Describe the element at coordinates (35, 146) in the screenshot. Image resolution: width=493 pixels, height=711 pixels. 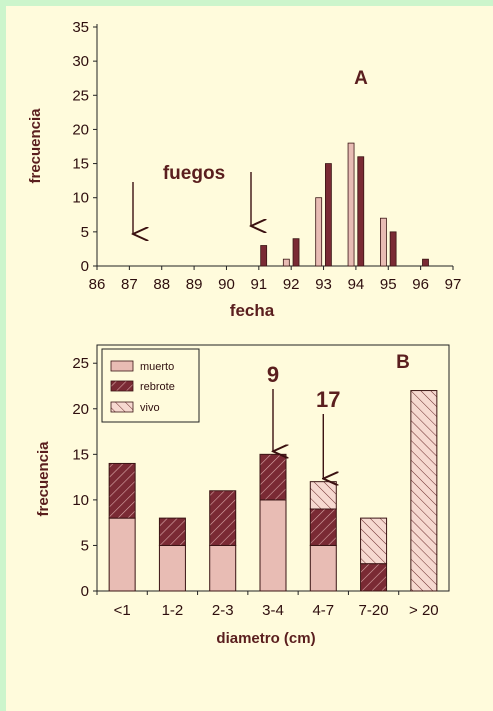
I see `chart-a-ylabel: frecuencia` at that location.